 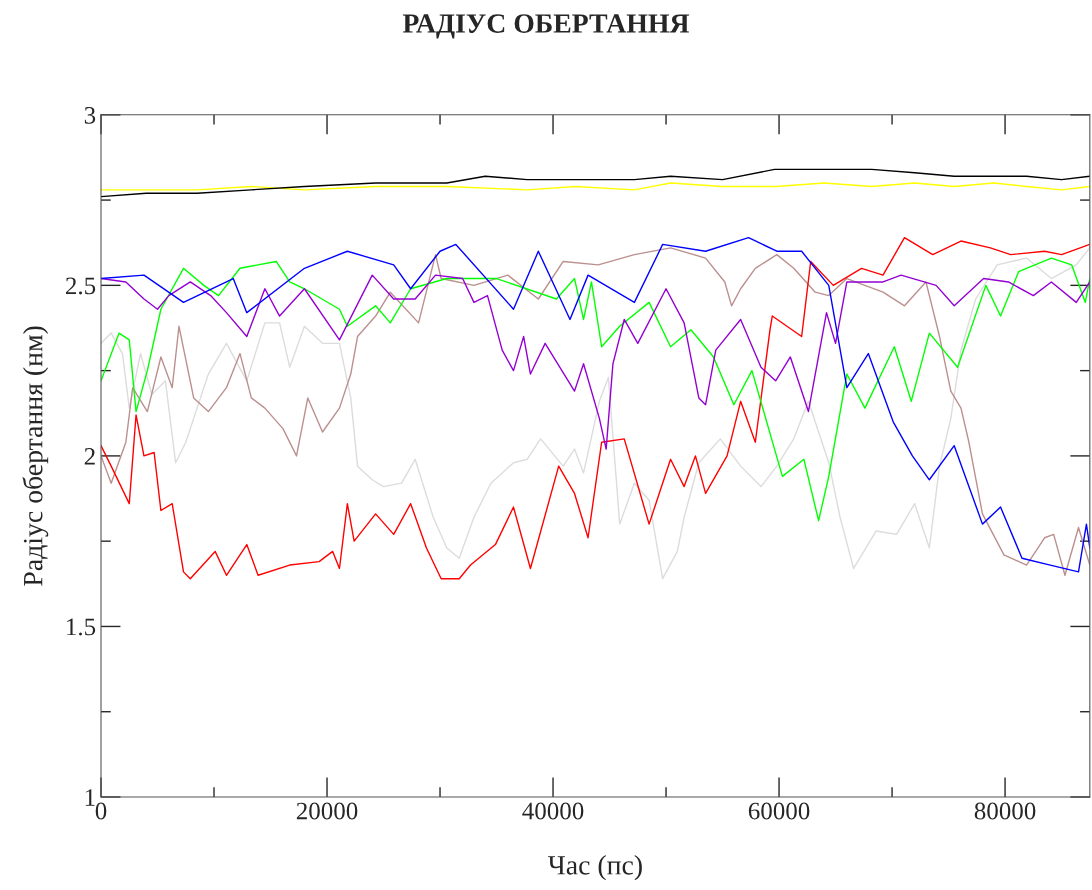 I want to click on x-tick-label: 40000, so click(x=553, y=811).